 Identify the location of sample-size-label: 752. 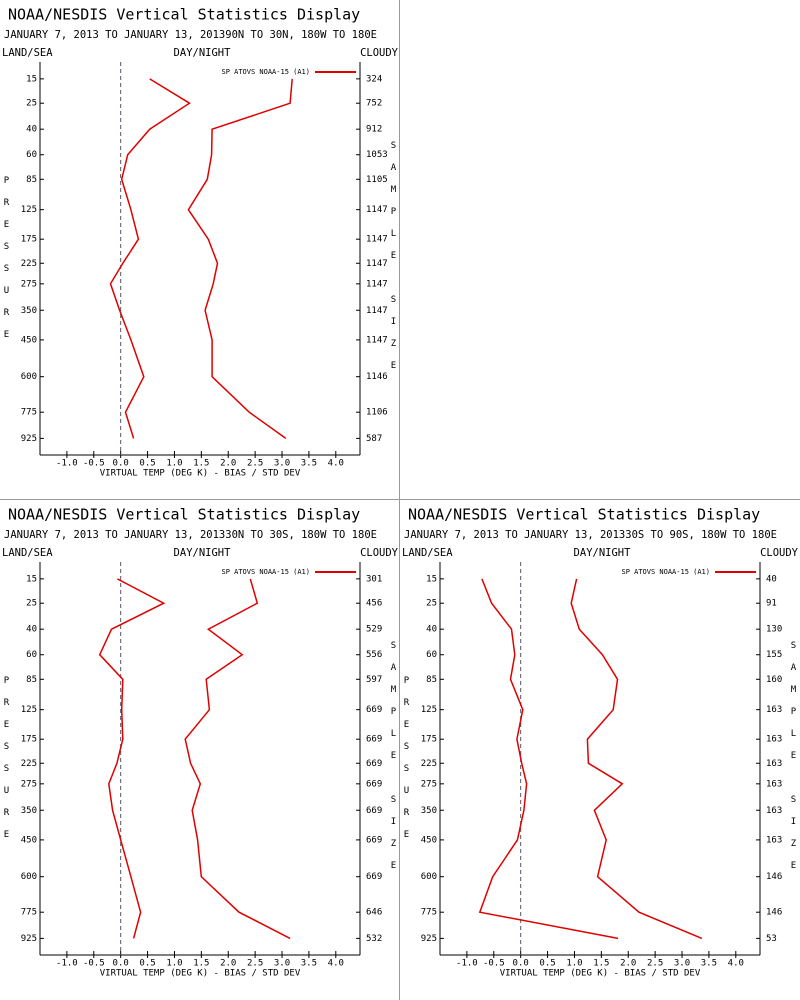
(374, 104).